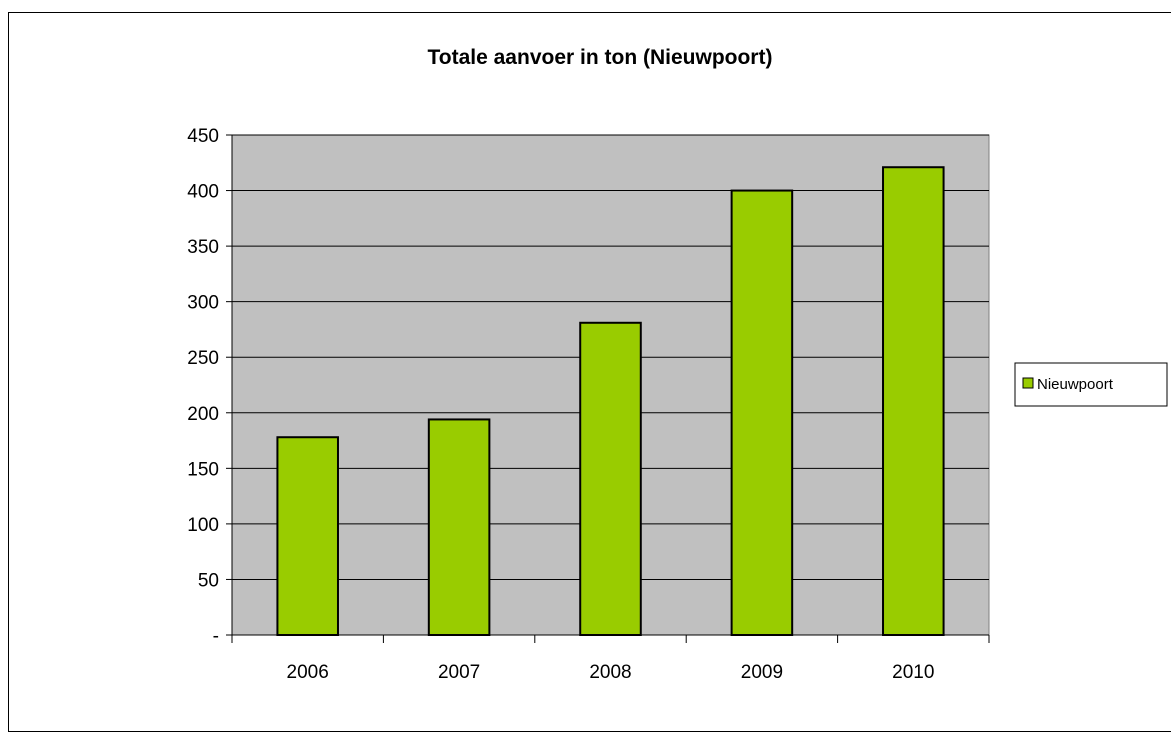 The image size is (1171, 732). What do you see at coordinates (203, 303) in the screenshot?
I see `y-tick-label: 300` at bounding box center [203, 303].